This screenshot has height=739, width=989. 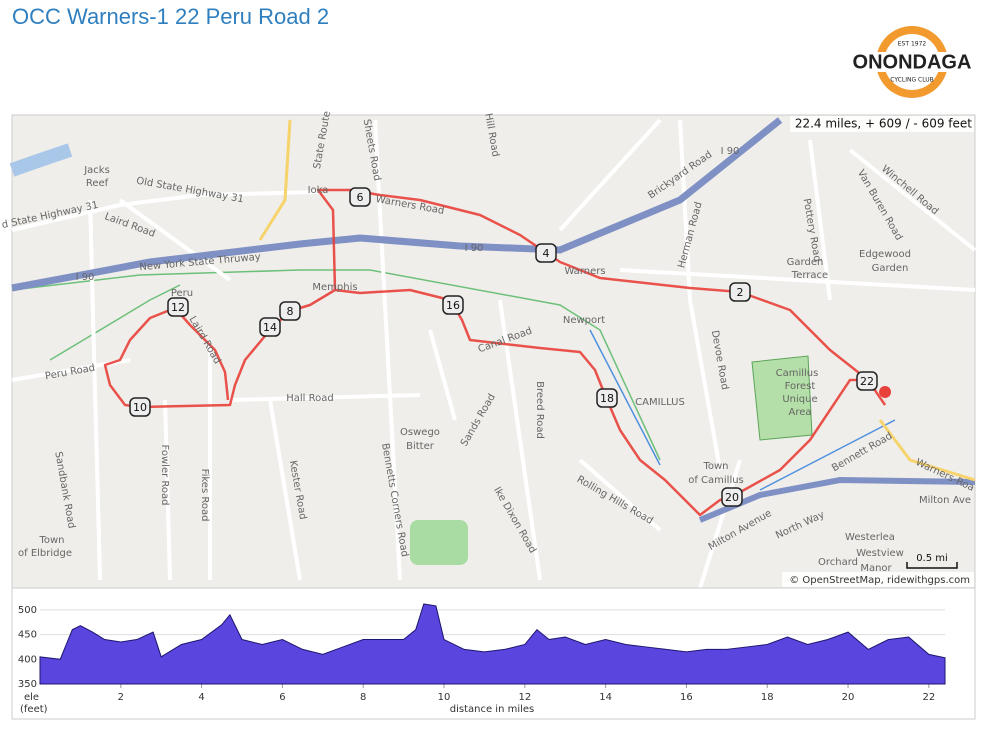 I want to click on map-label: CAMILLUS, so click(x=660, y=402).